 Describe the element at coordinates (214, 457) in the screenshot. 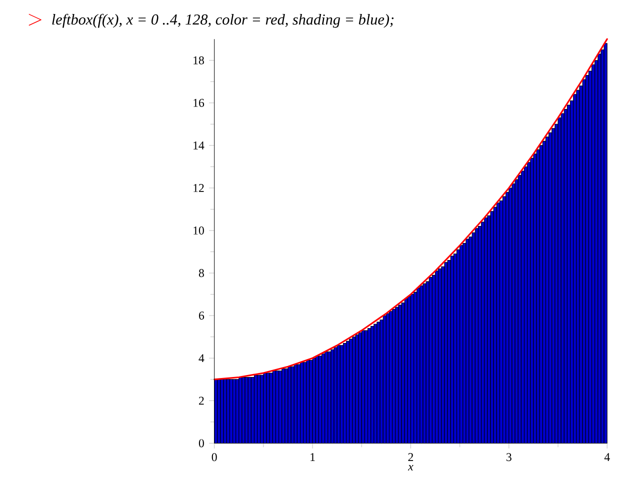

I see `x-tick-label: 0` at that location.